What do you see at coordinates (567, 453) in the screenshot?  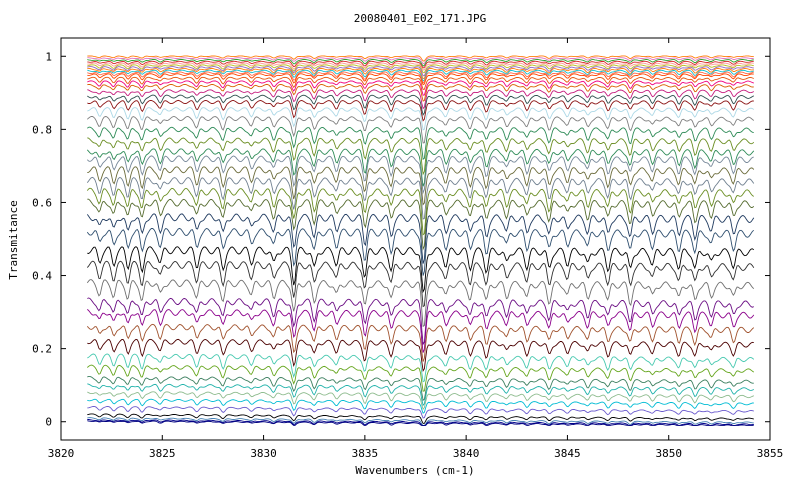 I see `x-tick-label: 3845` at bounding box center [567, 453].